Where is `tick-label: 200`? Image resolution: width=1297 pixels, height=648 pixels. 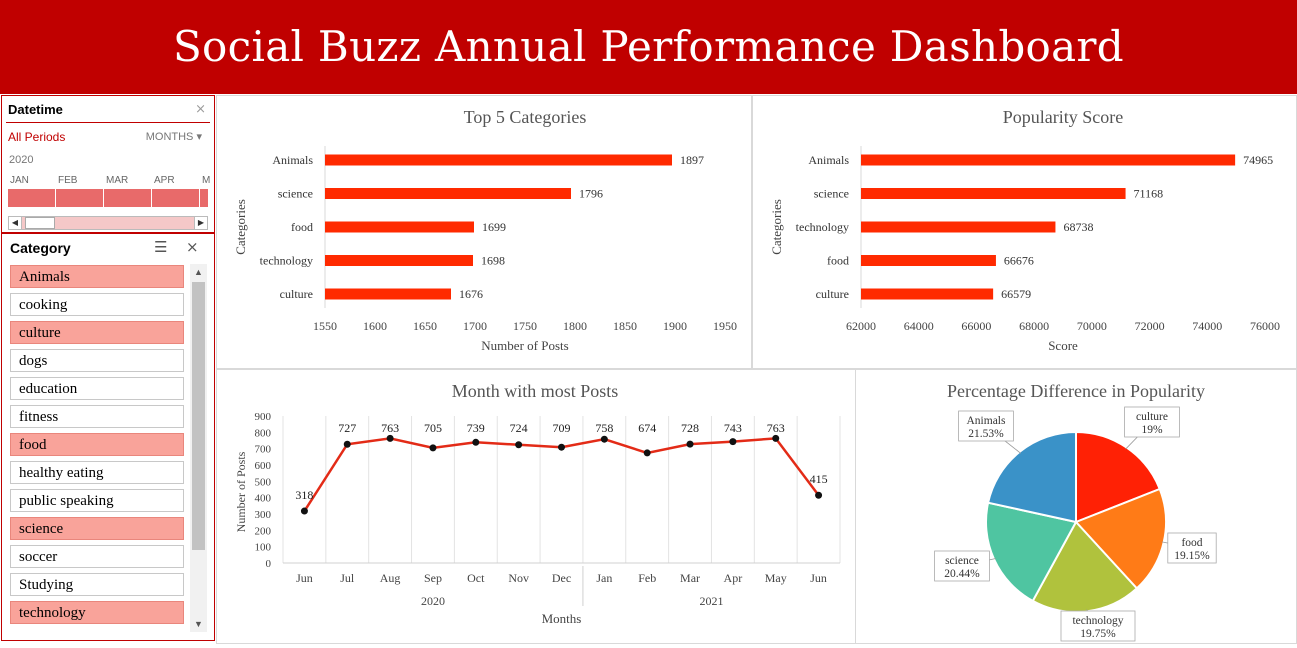 tick-label: 200 is located at coordinates (263, 531).